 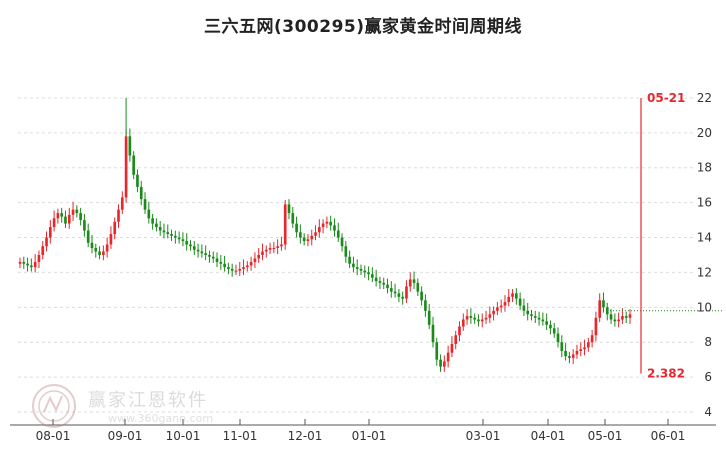 What do you see at coordinates (708, 412) in the screenshot?
I see `y-tick-label: 4` at bounding box center [708, 412].